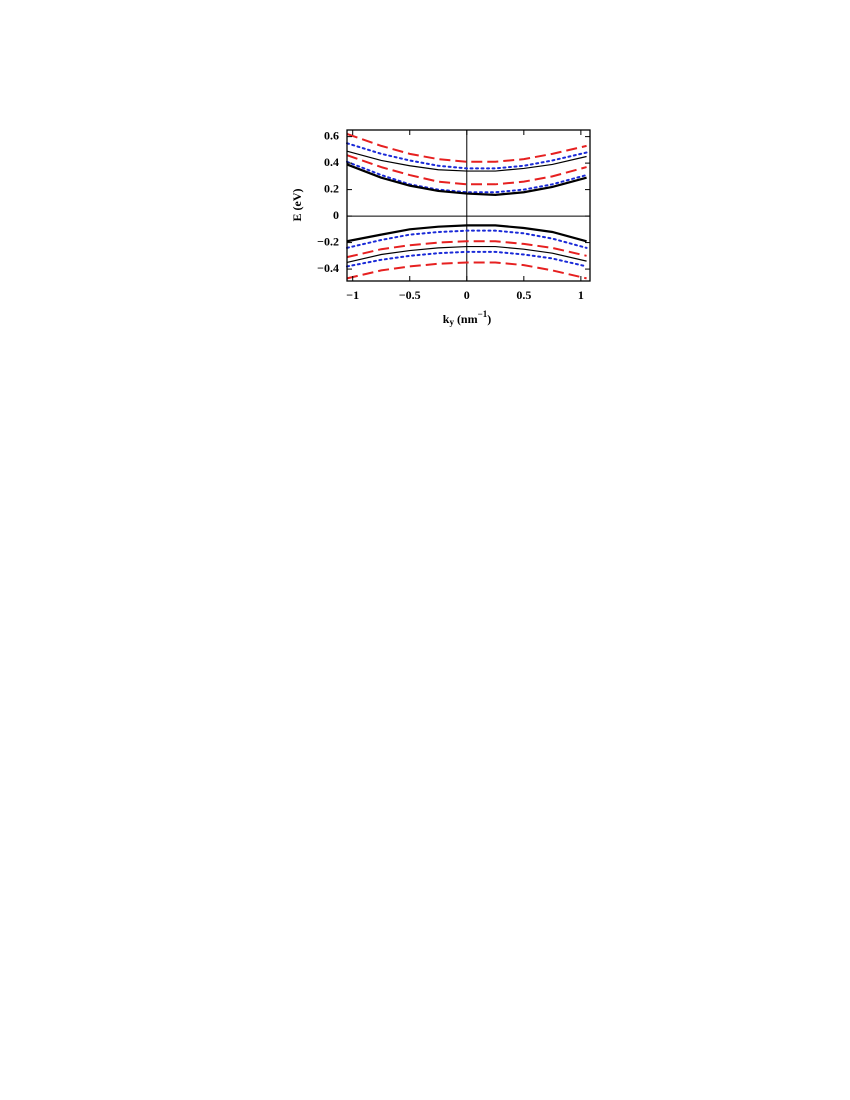 This screenshot has width=850, height=1100. What do you see at coordinates (336, 215) in the screenshot?
I see `y-tick-label: 0` at bounding box center [336, 215].